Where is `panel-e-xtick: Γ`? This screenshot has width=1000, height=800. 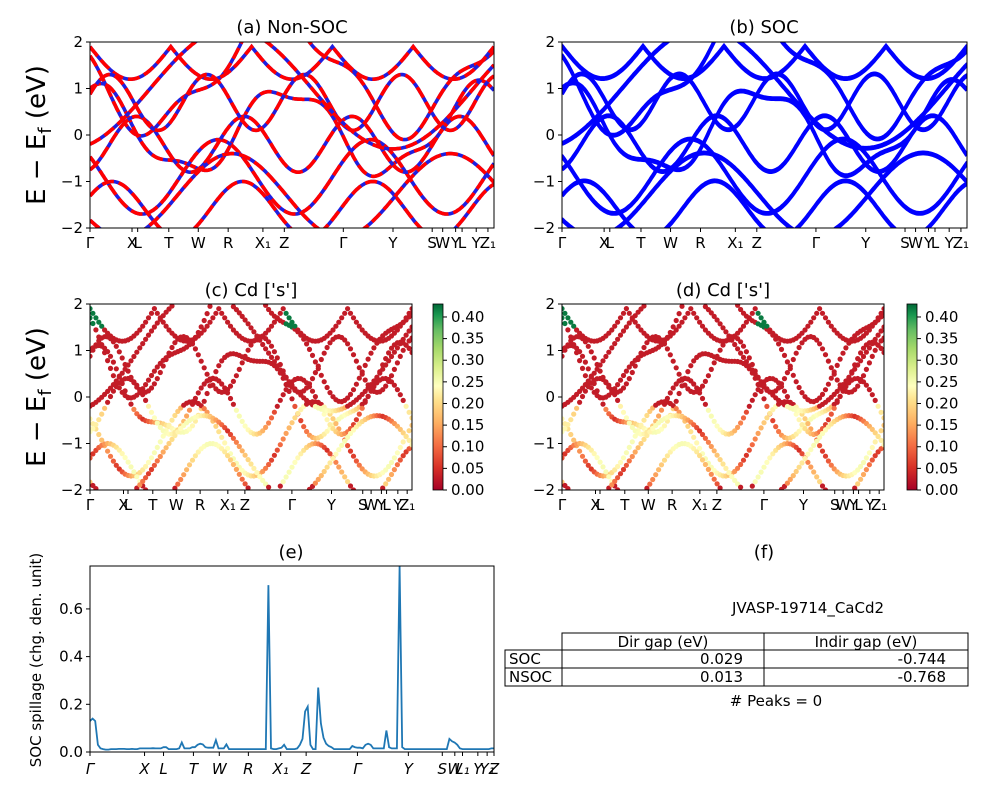 panel-e-xtick: Γ is located at coordinates (358, 769).